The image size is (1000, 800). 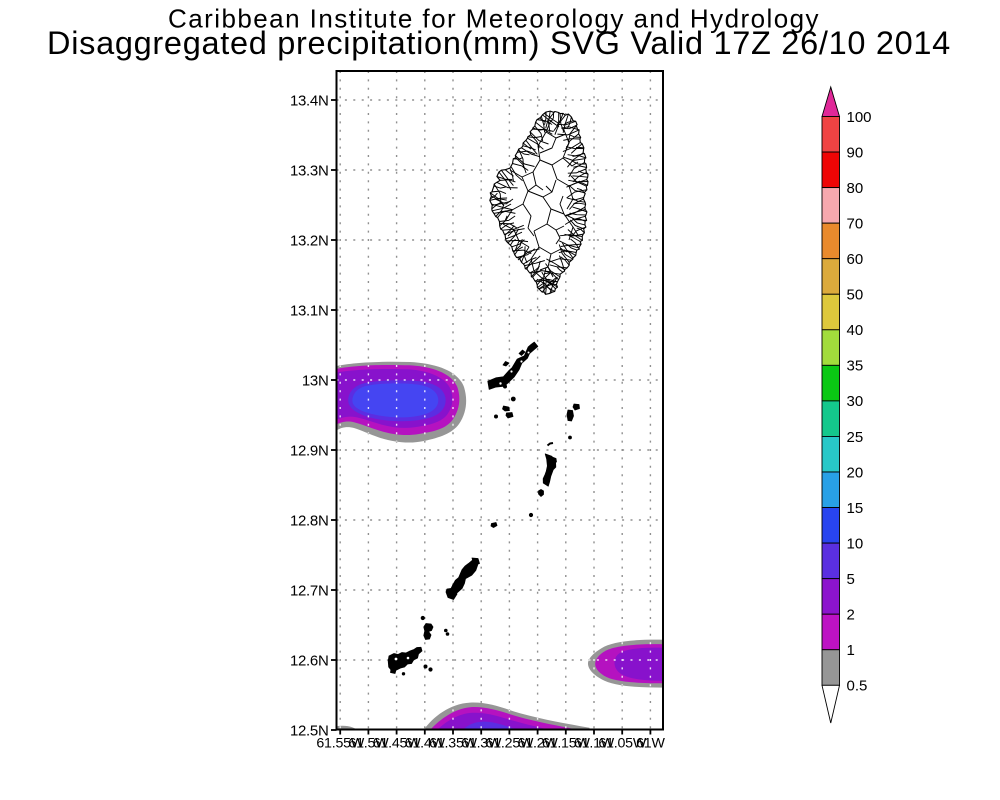 What do you see at coordinates (315, 380) in the screenshot?
I see `svg-text: 13N` at bounding box center [315, 380].